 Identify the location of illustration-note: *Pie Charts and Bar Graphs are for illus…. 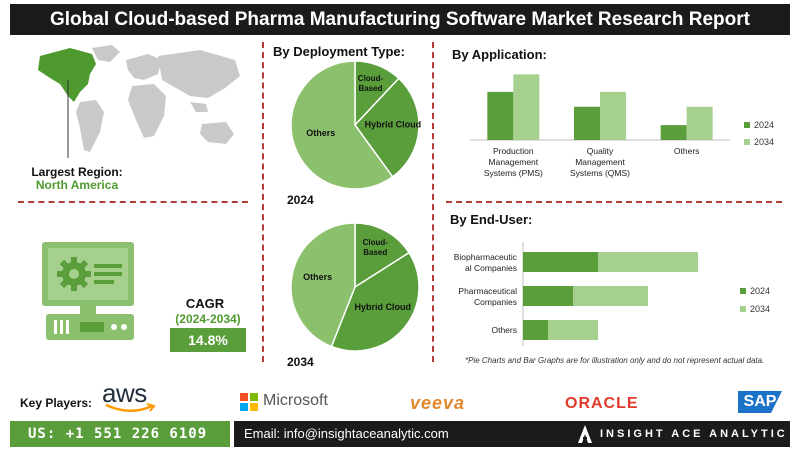
(615, 360).